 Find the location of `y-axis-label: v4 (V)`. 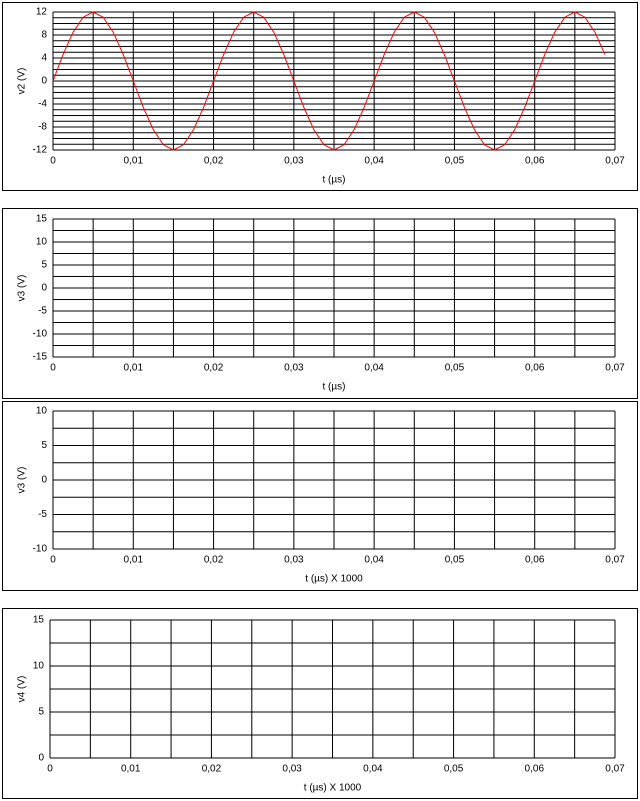

y-axis-label: v4 (V) is located at coordinates (22, 689).